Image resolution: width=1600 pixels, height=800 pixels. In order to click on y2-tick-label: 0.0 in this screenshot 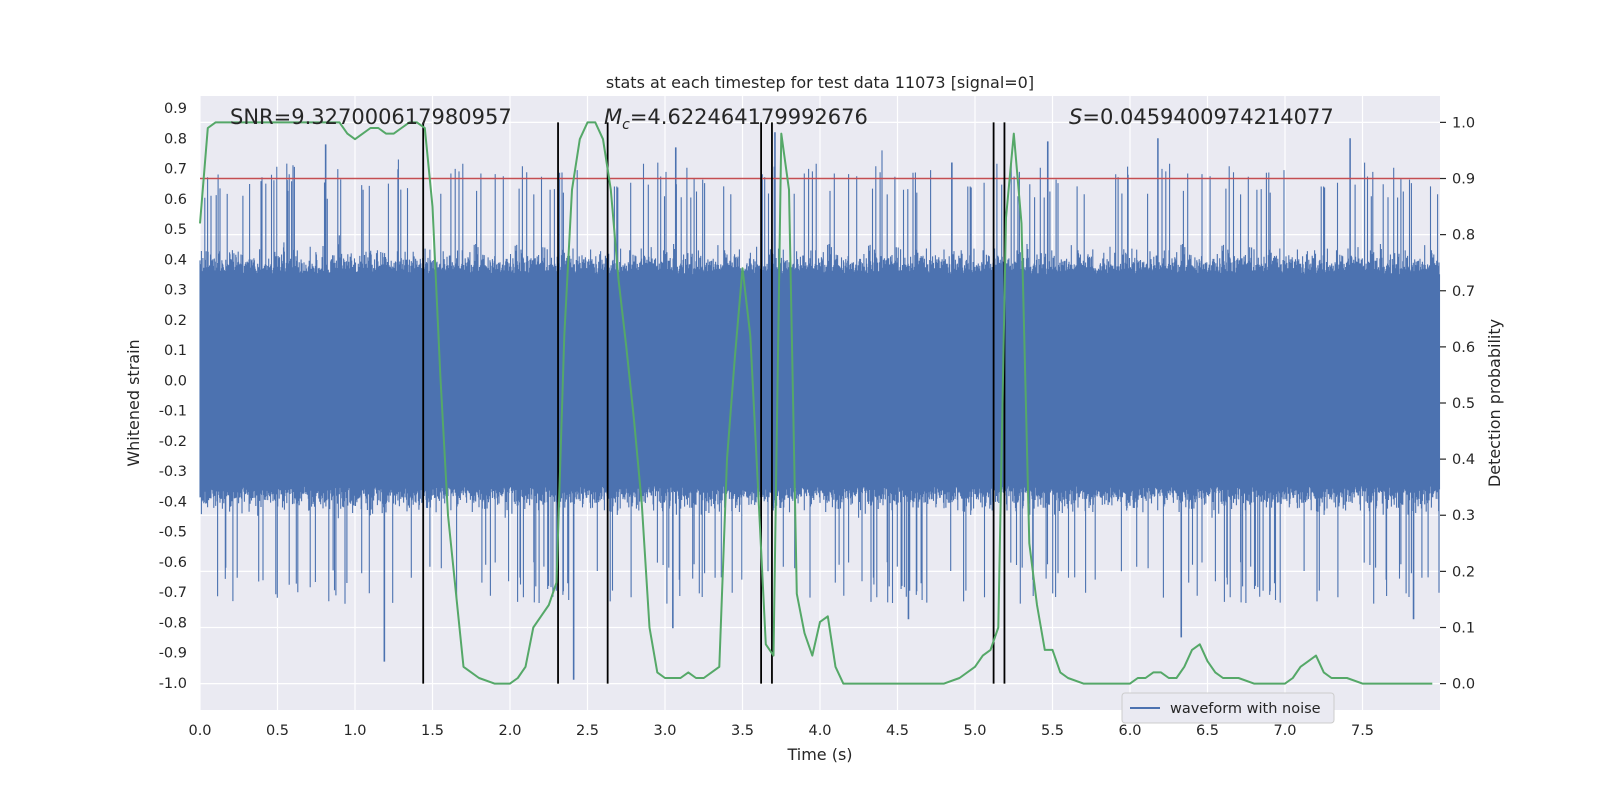, I will do `click(1463, 685)`.